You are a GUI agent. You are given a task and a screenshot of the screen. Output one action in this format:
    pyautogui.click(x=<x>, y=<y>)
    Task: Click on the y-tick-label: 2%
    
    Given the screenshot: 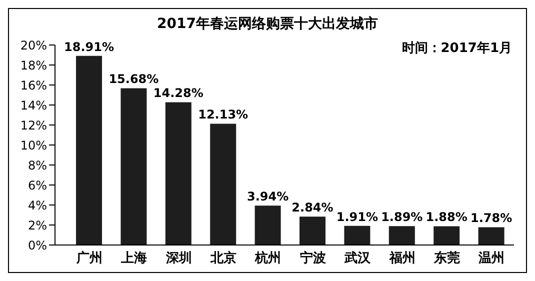 What is the action you would take?
    pyautogui.click(x=37, y=225)
    